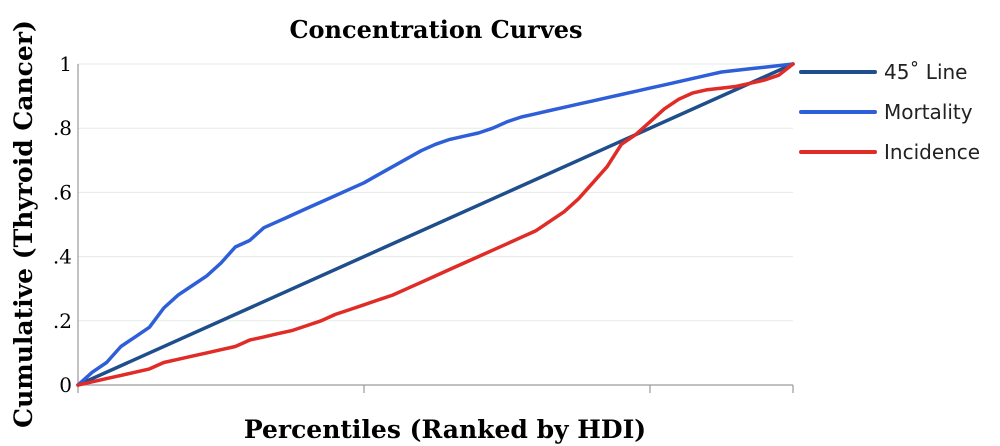 The width and height of the screenshot is (1000, 446). I want to click on y-tick-label-4: .8, so click(62, 128).